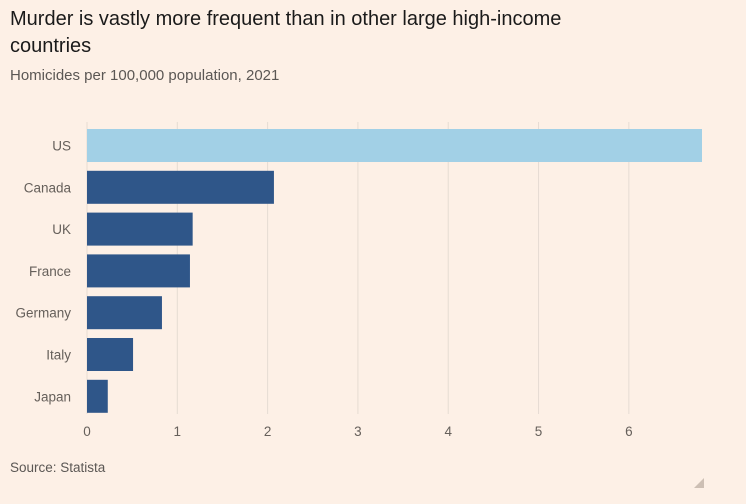 The height and width of the screenshot is (504, 746). What do you see at coordinates (394, 145) in the screenshot?
I see `bar-us` at bounding box center [394, 145].